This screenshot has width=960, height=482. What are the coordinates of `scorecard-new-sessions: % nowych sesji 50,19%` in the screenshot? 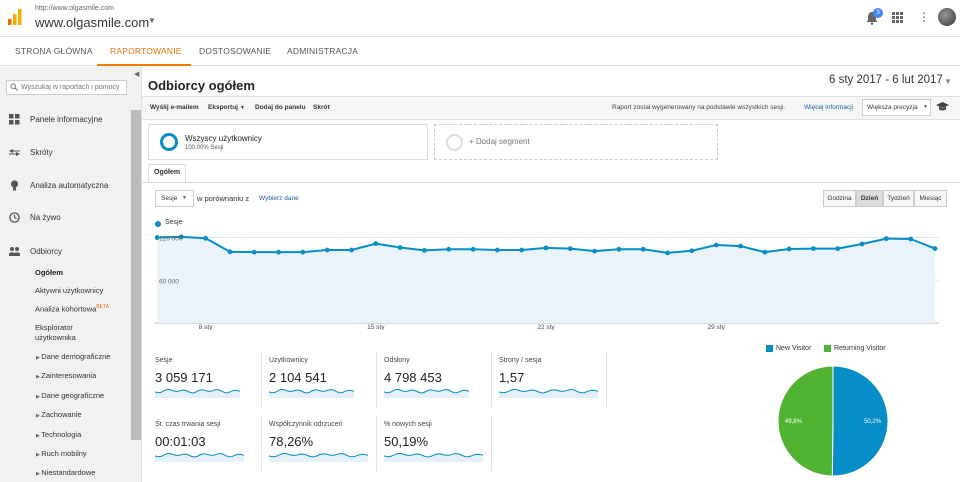 It's located at (437, 441).